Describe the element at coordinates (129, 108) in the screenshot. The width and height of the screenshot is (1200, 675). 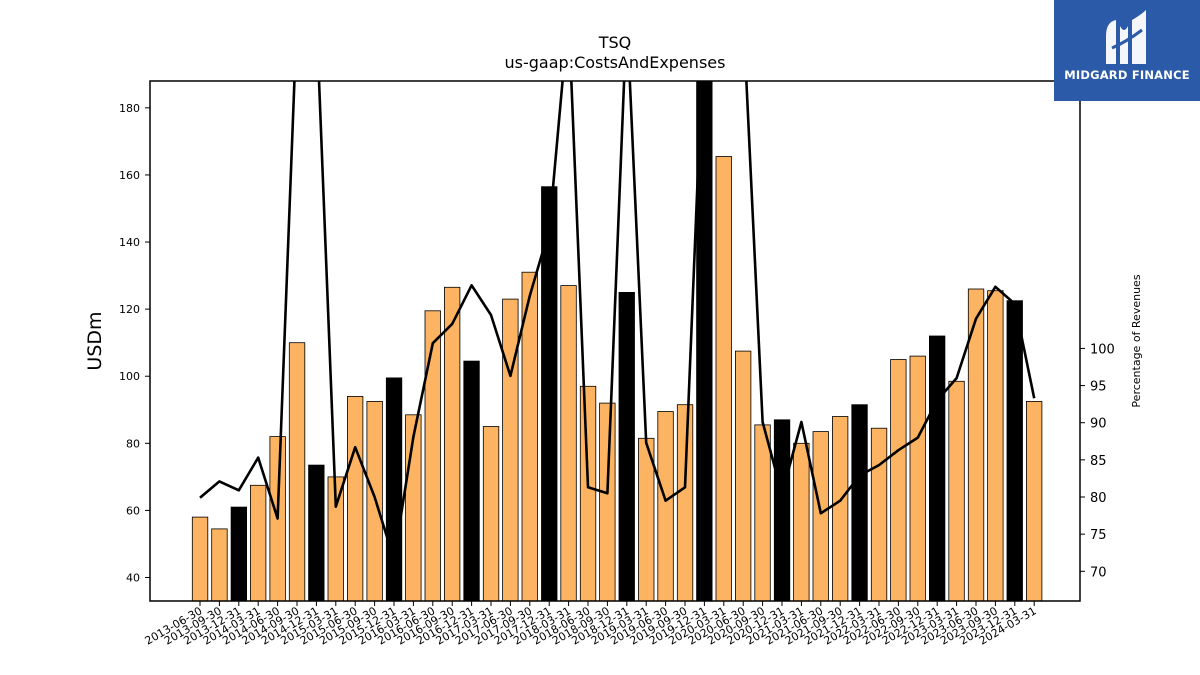
I see `y-tick-label: 180` at that location.